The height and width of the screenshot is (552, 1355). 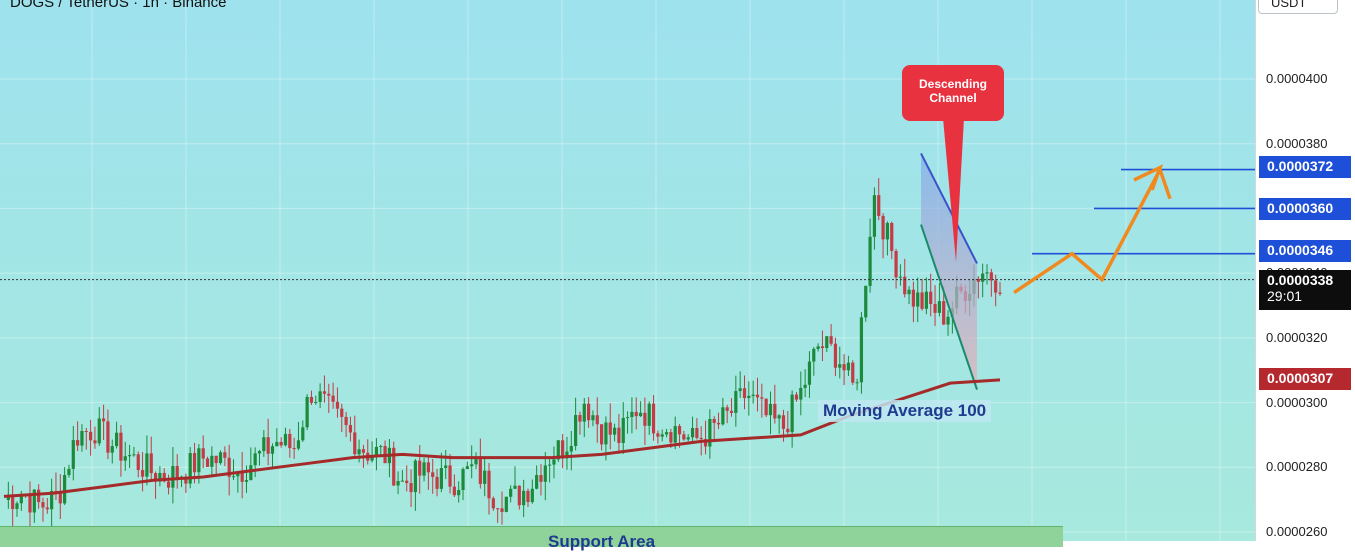 I want to click on current-price-value: 0.0000338, so click(x=1300, y=280).